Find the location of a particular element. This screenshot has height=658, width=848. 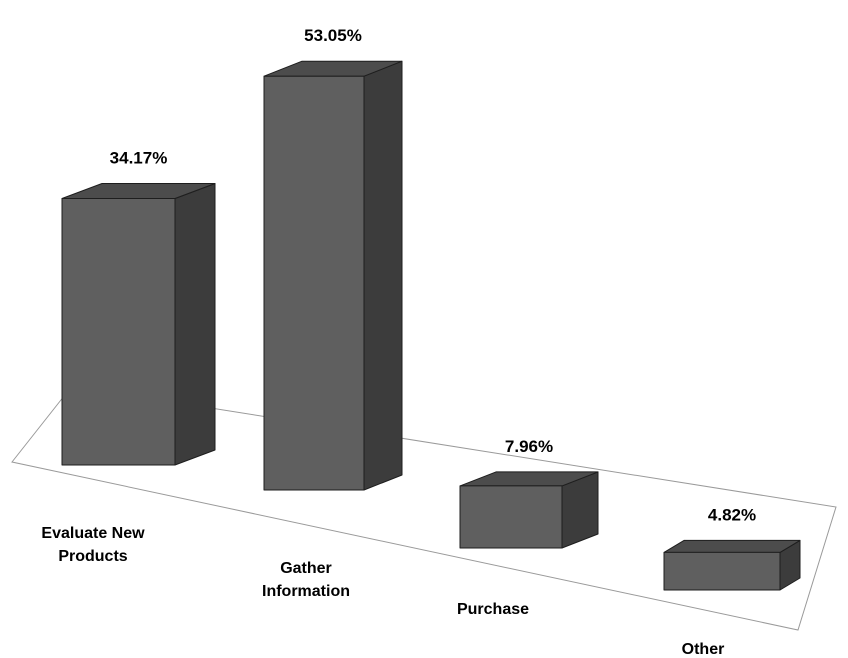

category-label-line: Evaluate New is located at coordinates (93, 533).